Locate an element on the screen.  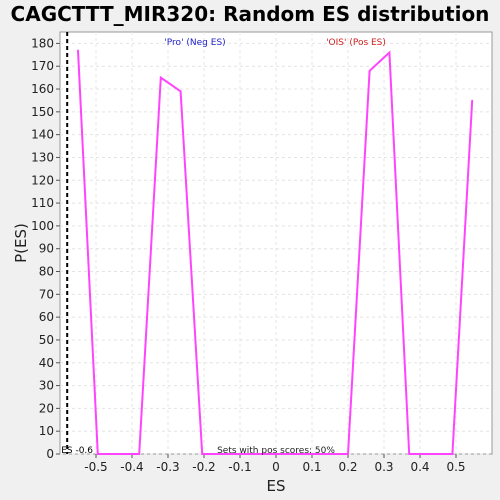
y-tick-label: 10 is located at coordinates (46, 431).